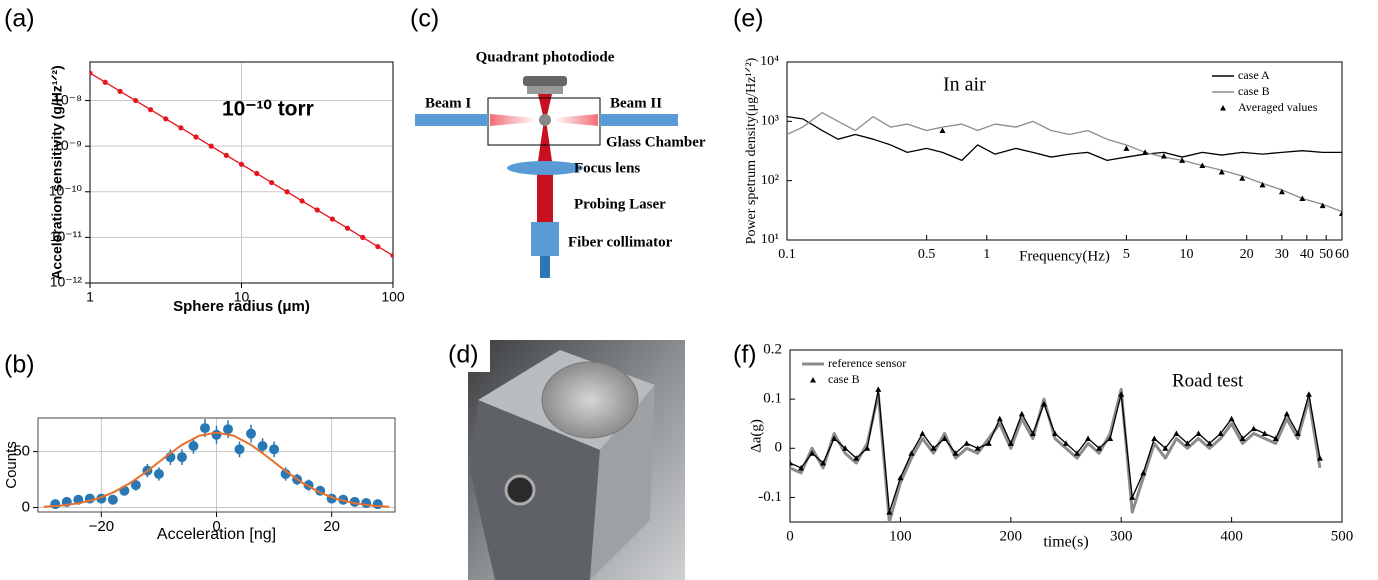  What do you see at coordinates (1011, 536) in the screenshot?
I see `x-tick-label: 200` at bounding box center [1011, 536].